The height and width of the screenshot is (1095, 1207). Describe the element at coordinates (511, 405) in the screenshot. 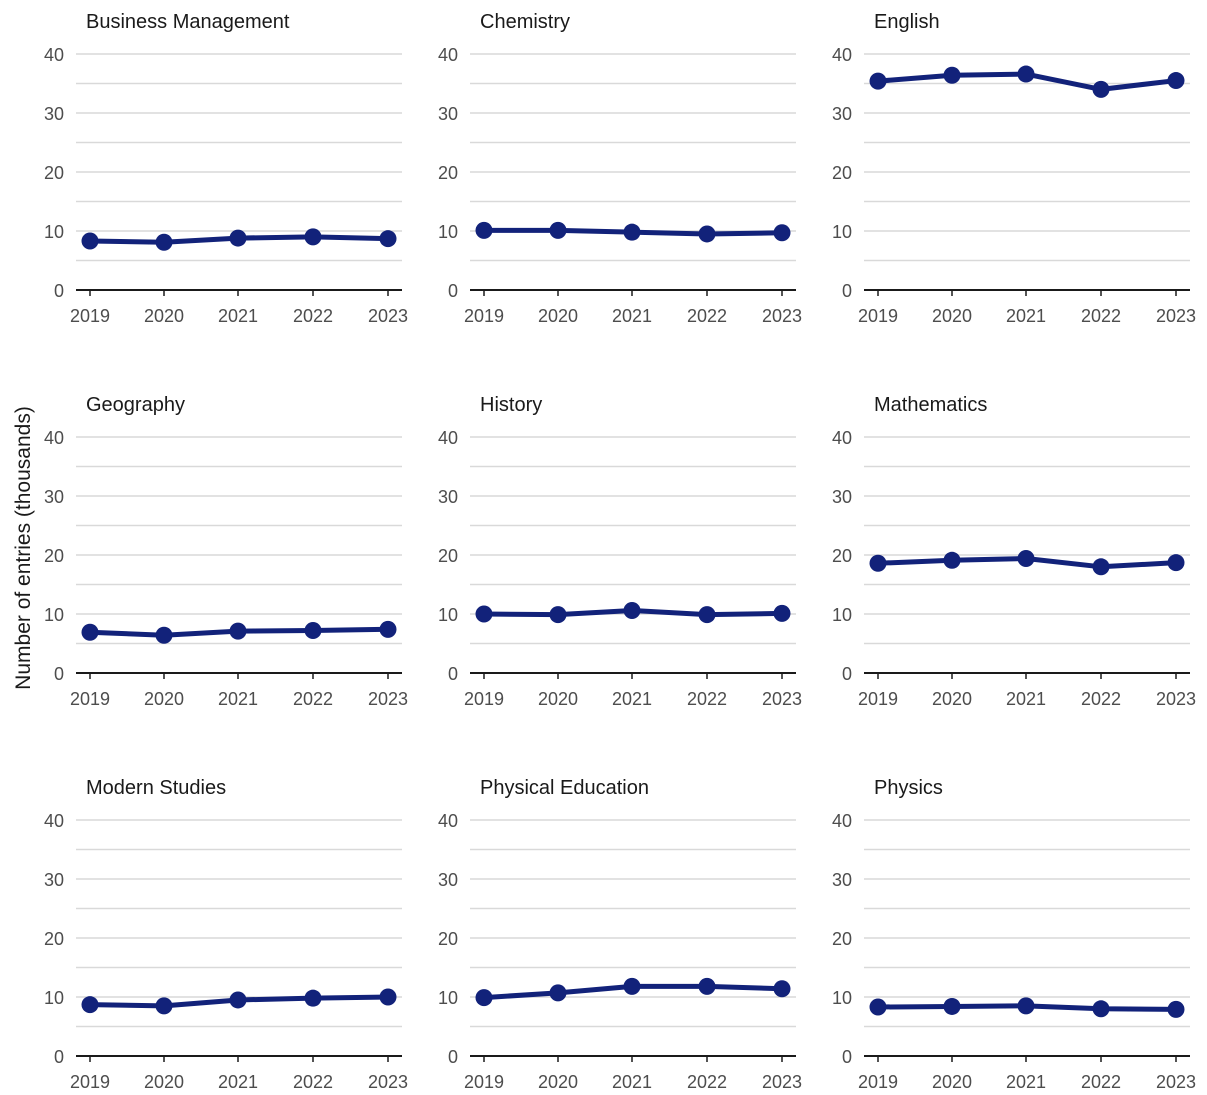

I see `panel-title: History` at that location.